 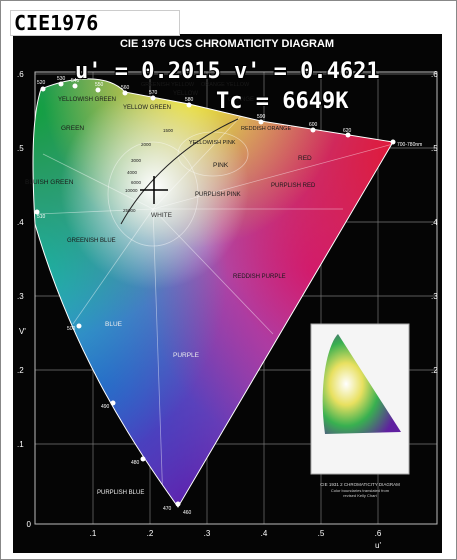 I want to click on svg-text: BLUE, so click(x=114, y=324).